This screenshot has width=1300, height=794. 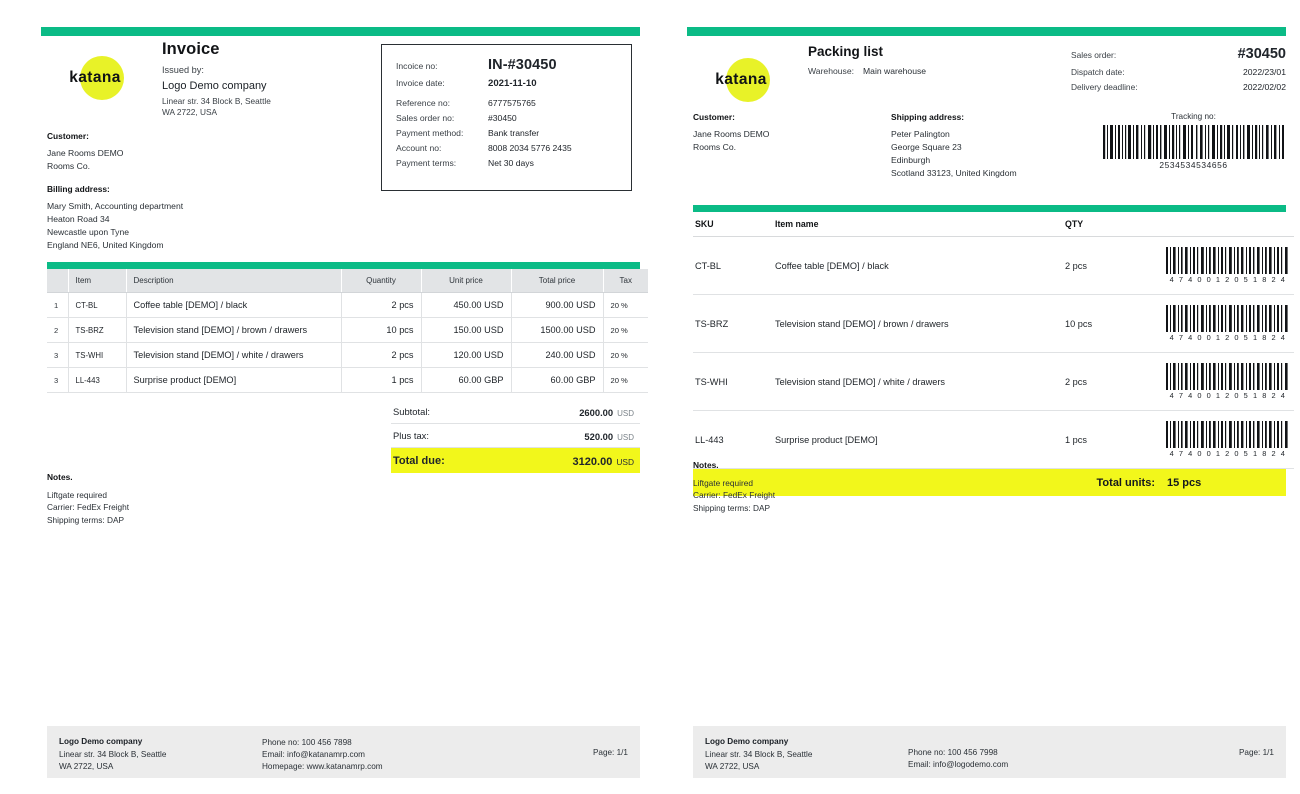 I want to click on issuer-address-line-2: WA 2722, USA, so click(x=190, y=112).